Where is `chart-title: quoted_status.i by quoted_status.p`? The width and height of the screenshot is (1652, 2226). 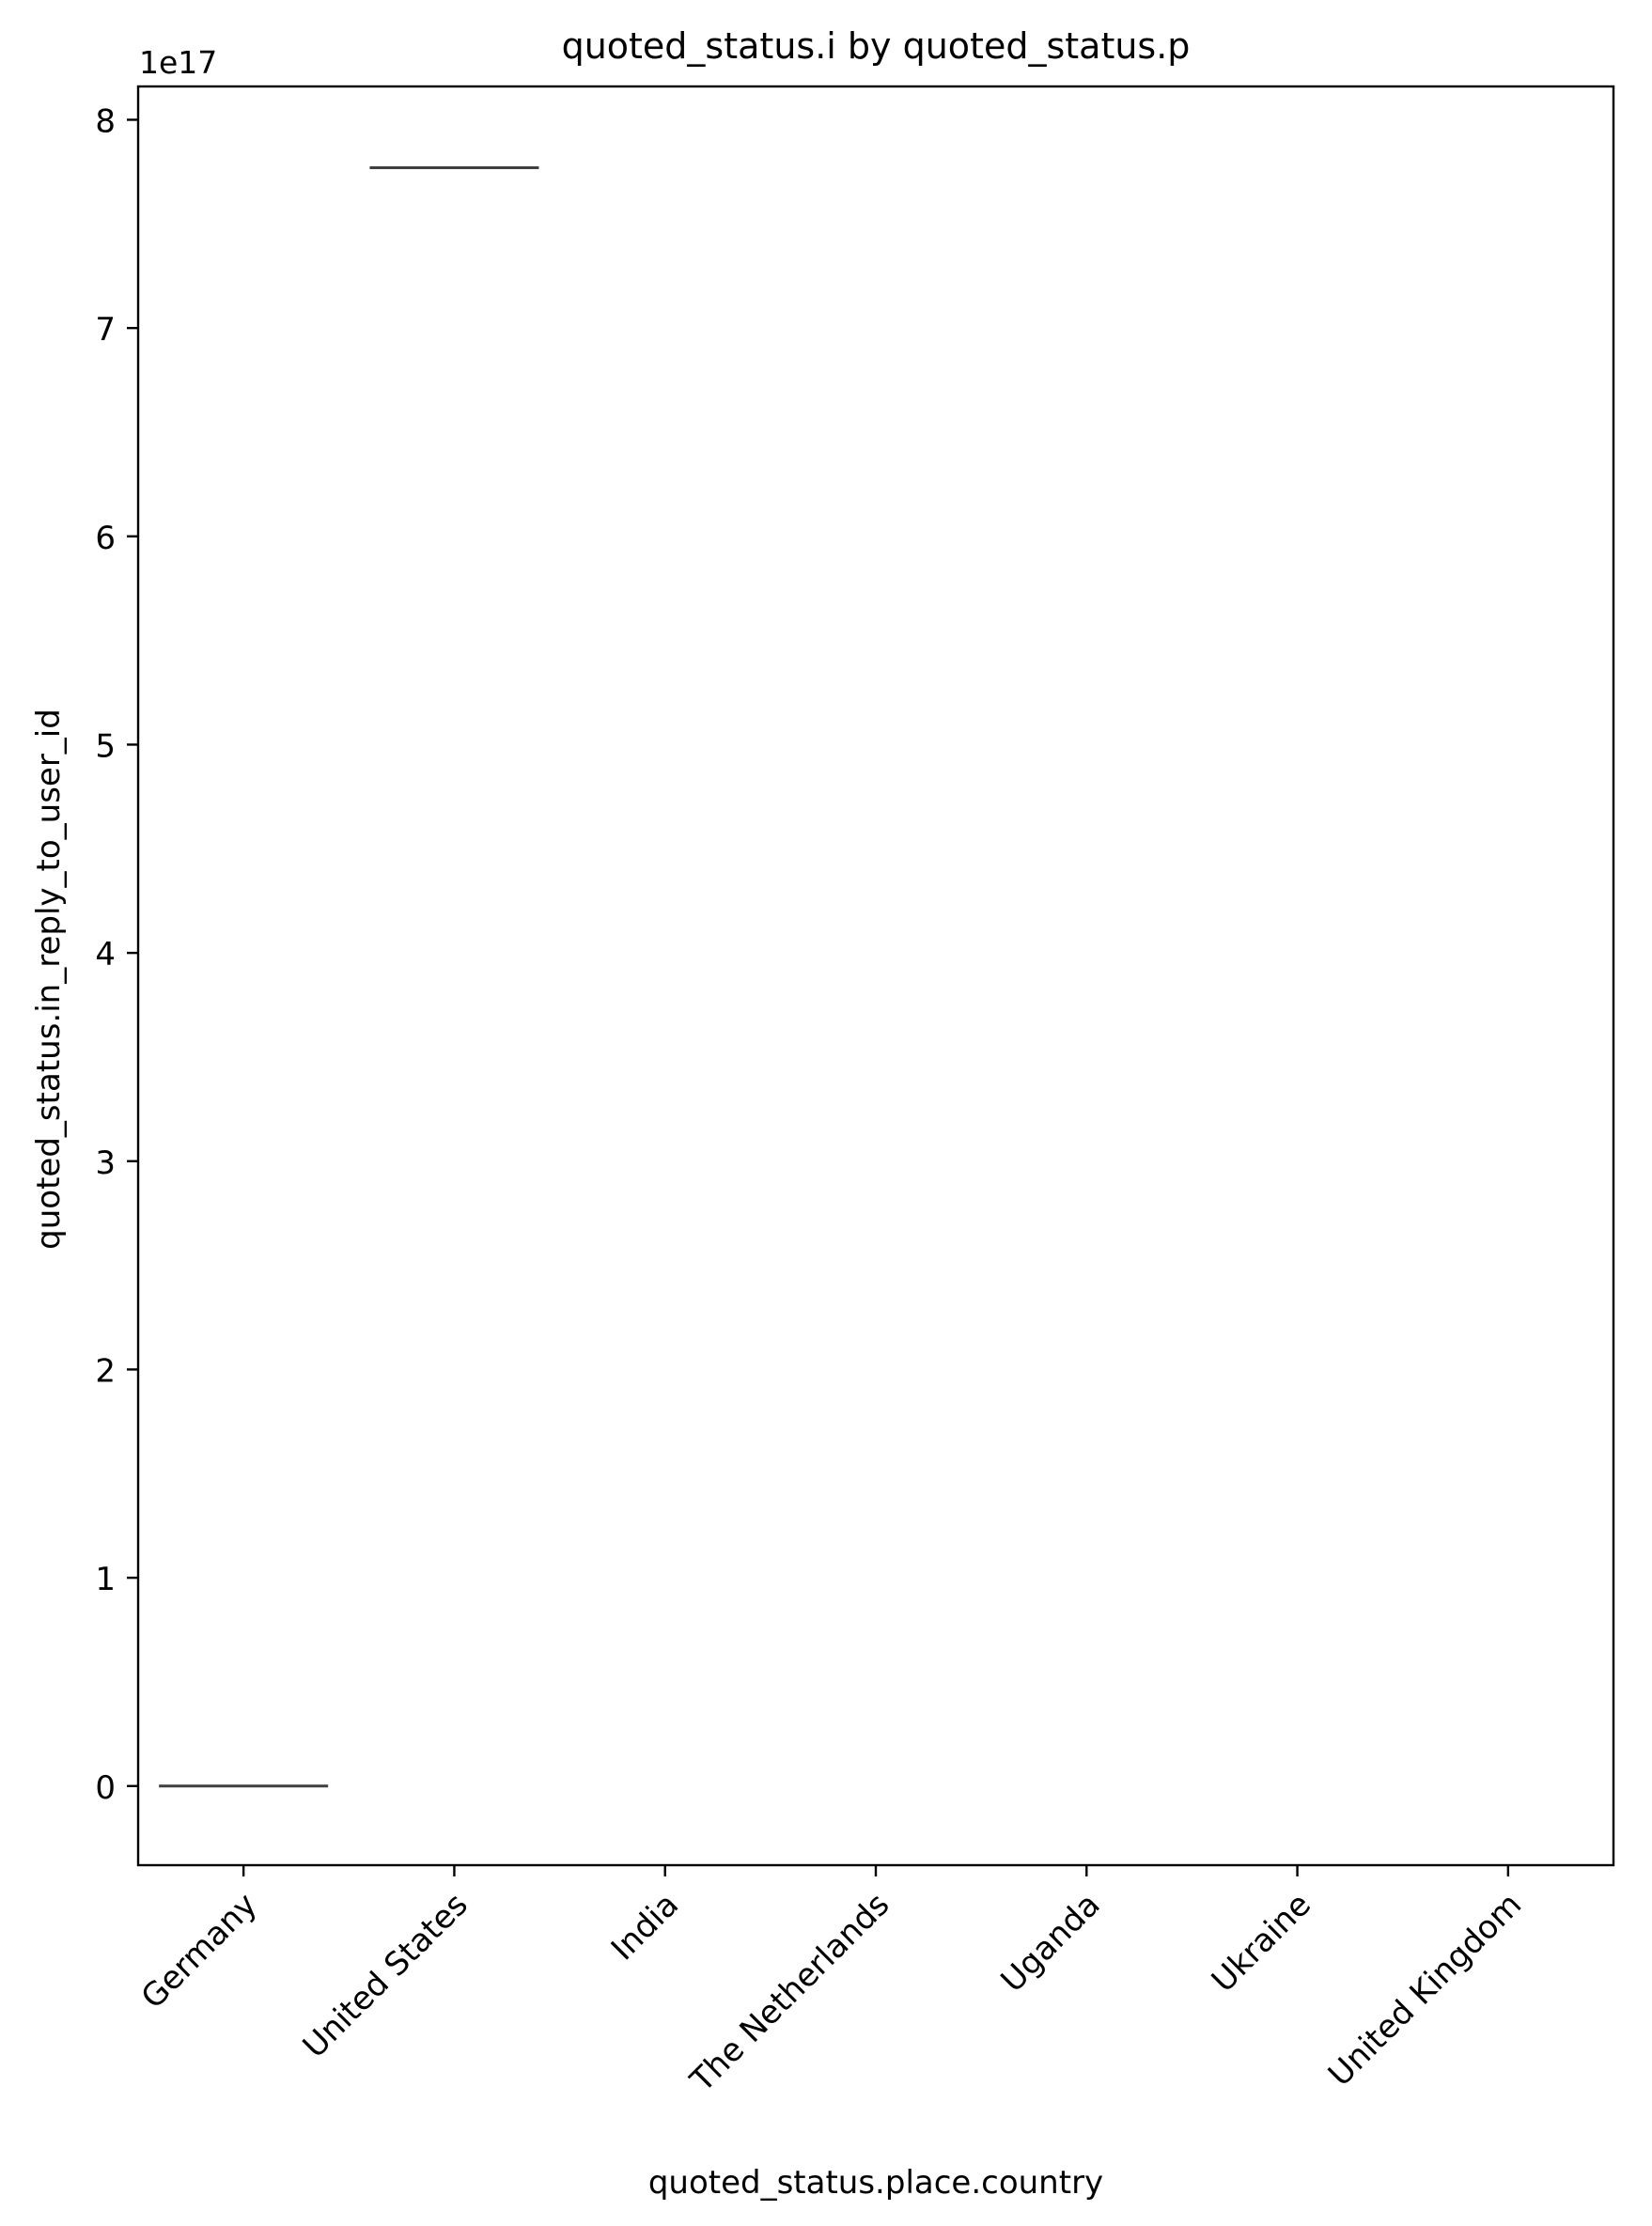
chart-title: quoted_status.i by quoted_status.p is located at coordinates (876, 46).